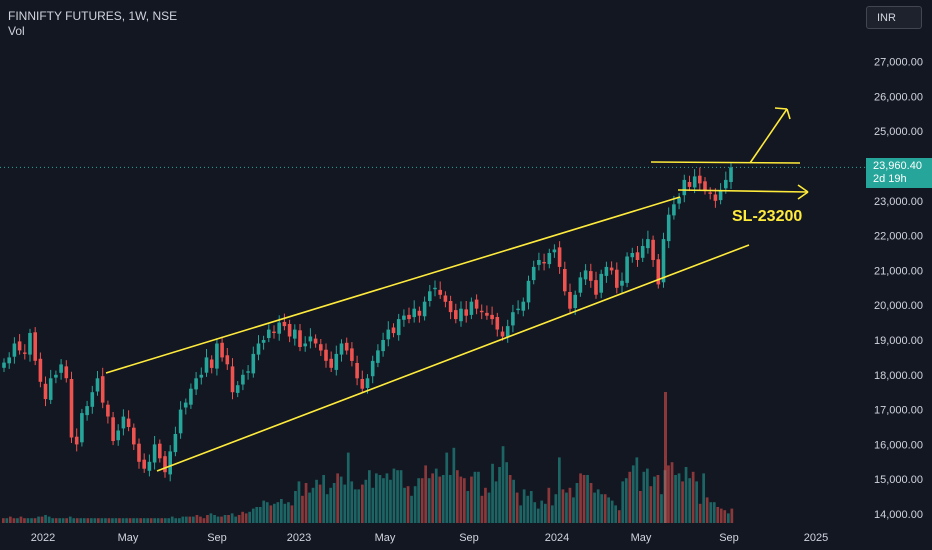  Describe the element at coordinates (729, 538) in the screenshot. I see `x-tick-label: Sep` at that location.